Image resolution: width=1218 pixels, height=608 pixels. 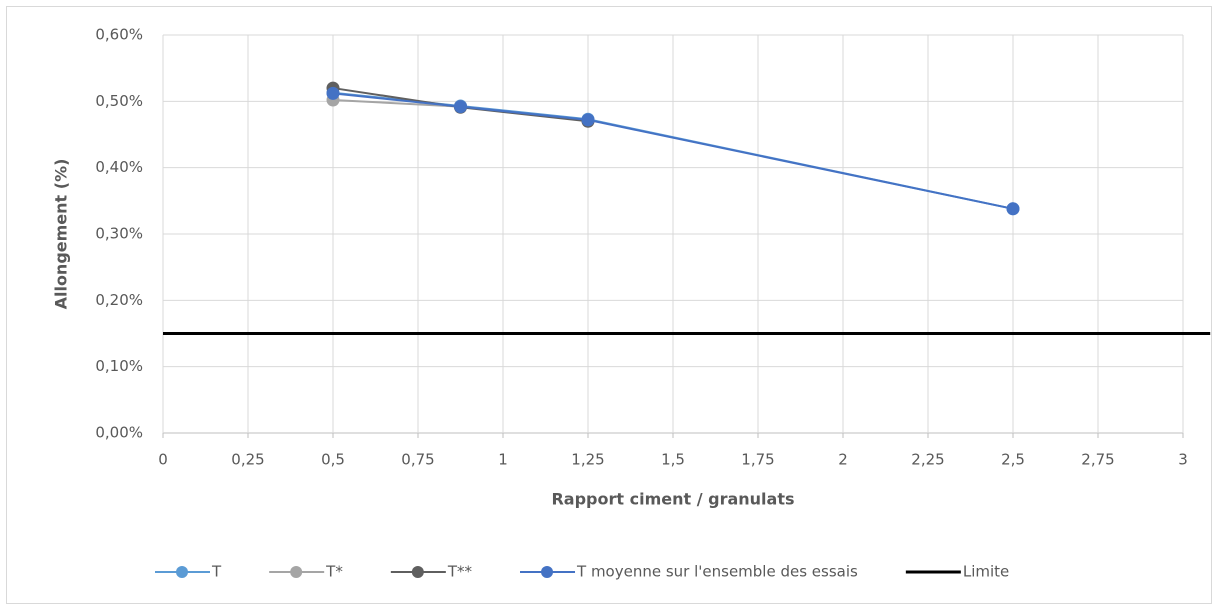 I want to click on legend-label: T*, so click(x=334, y=572).